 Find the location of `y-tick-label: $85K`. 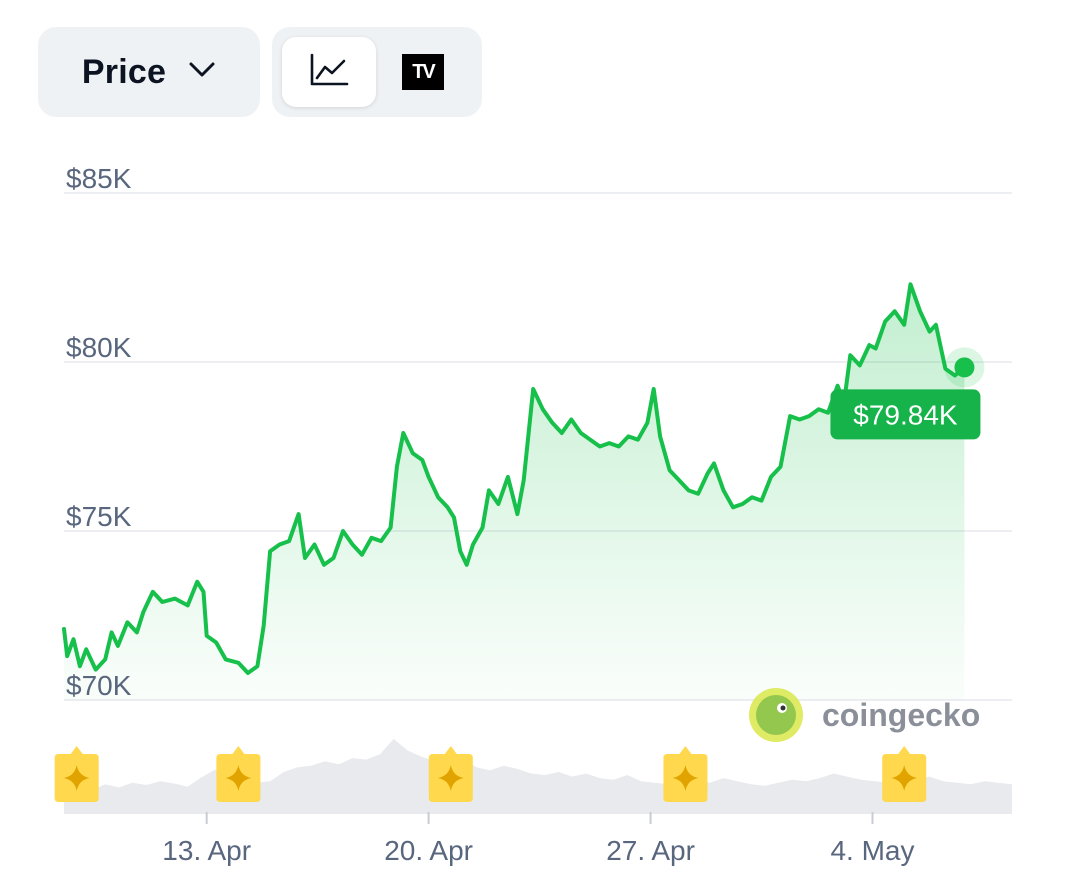

y-tick-label: $85K is located at coordinates (99, 178).